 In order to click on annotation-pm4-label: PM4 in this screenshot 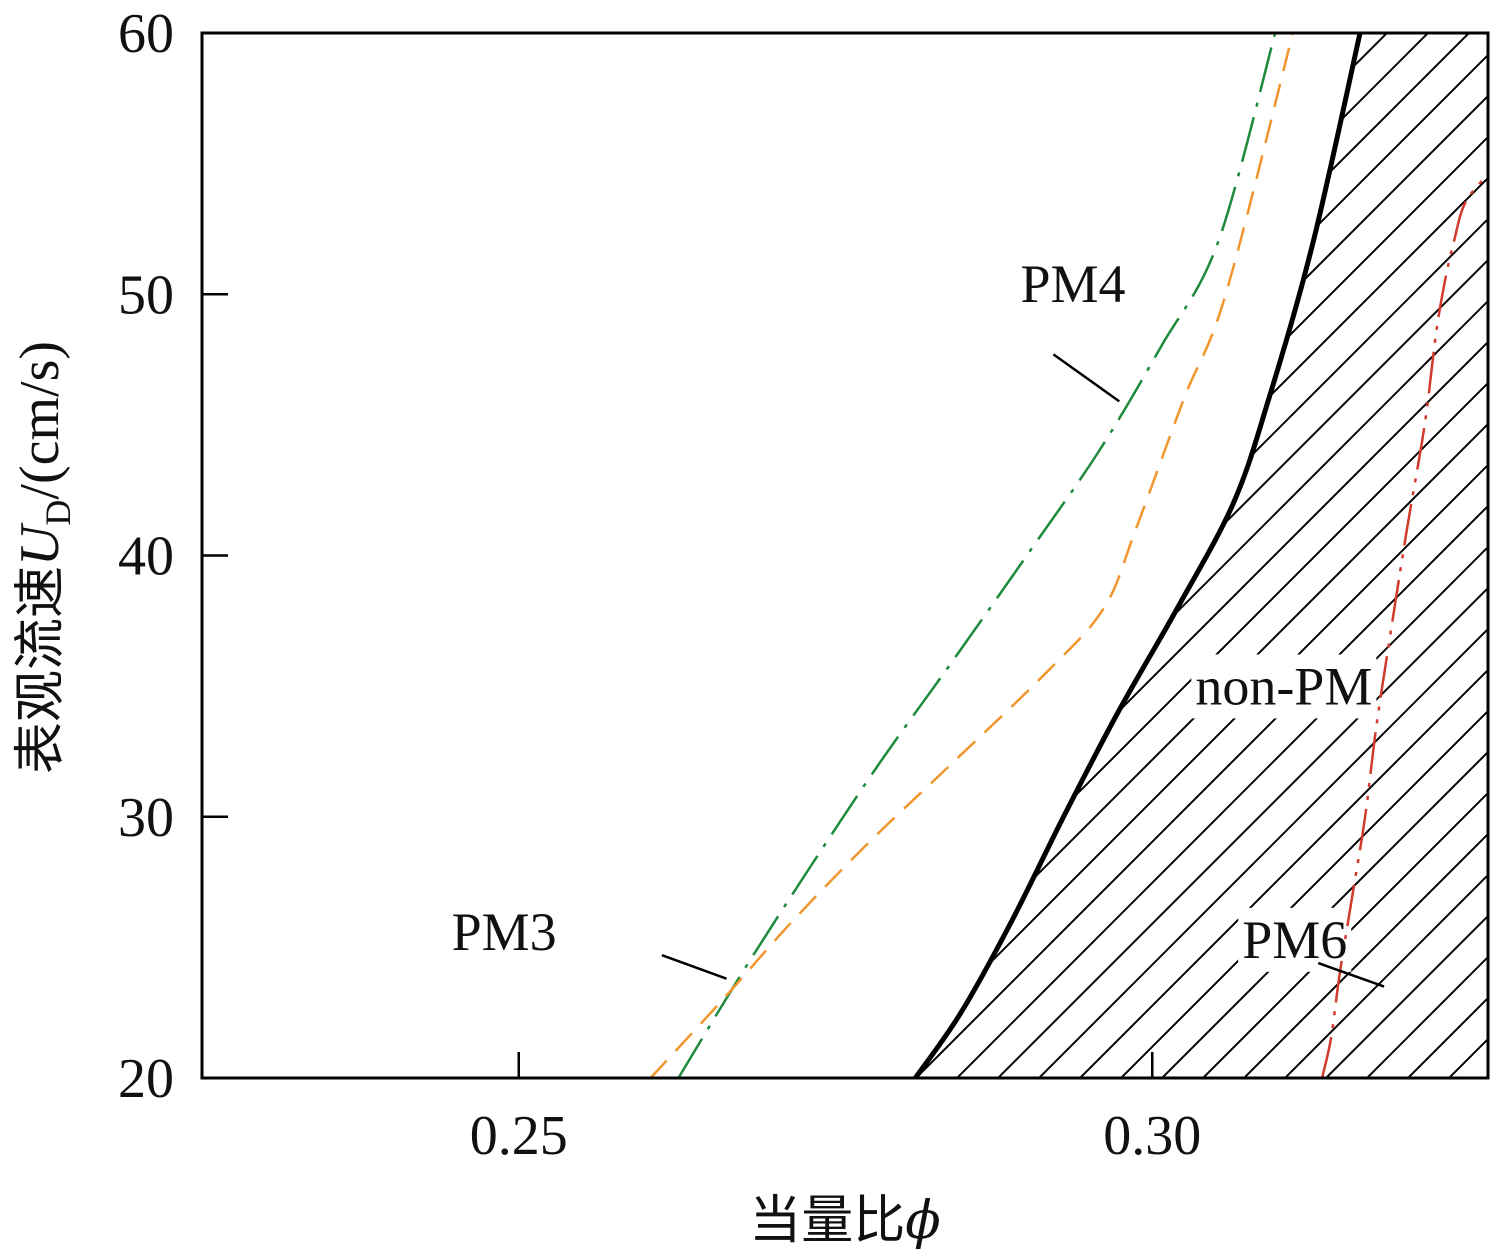, I will do `click(1072, 284)`.